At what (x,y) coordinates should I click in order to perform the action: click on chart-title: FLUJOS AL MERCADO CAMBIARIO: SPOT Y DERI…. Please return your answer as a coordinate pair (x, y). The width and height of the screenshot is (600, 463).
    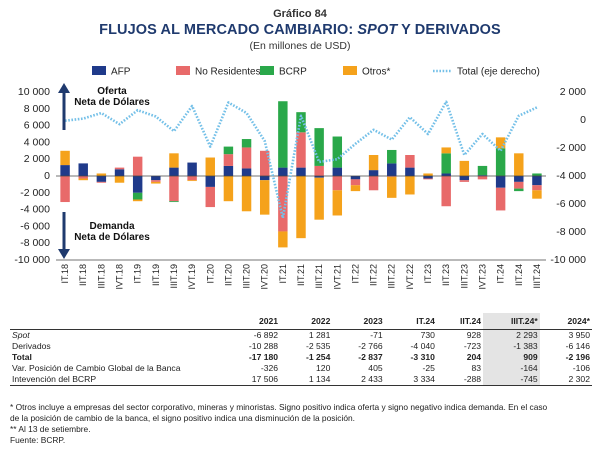
    Looking at the image, I should click on (300, 30).